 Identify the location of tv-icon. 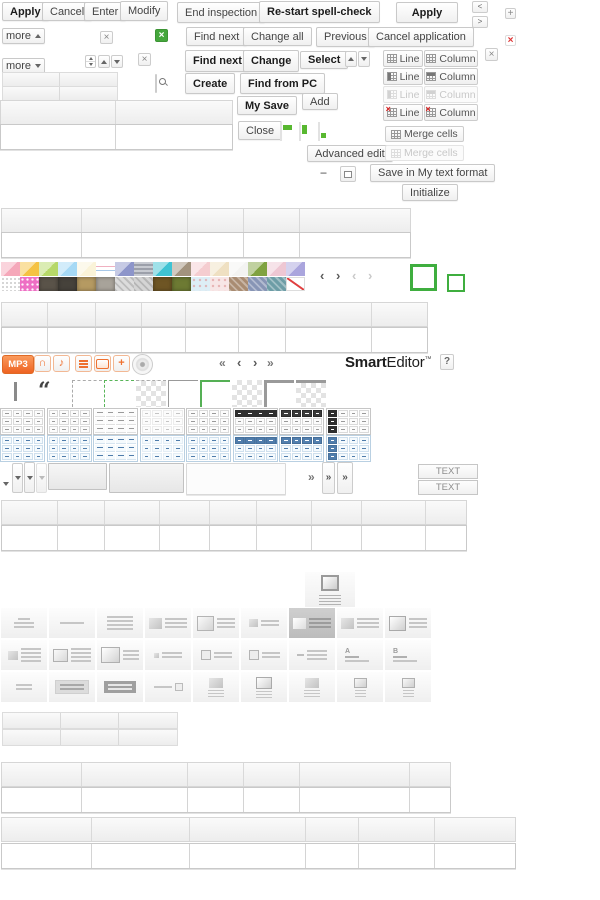
(102, 363).